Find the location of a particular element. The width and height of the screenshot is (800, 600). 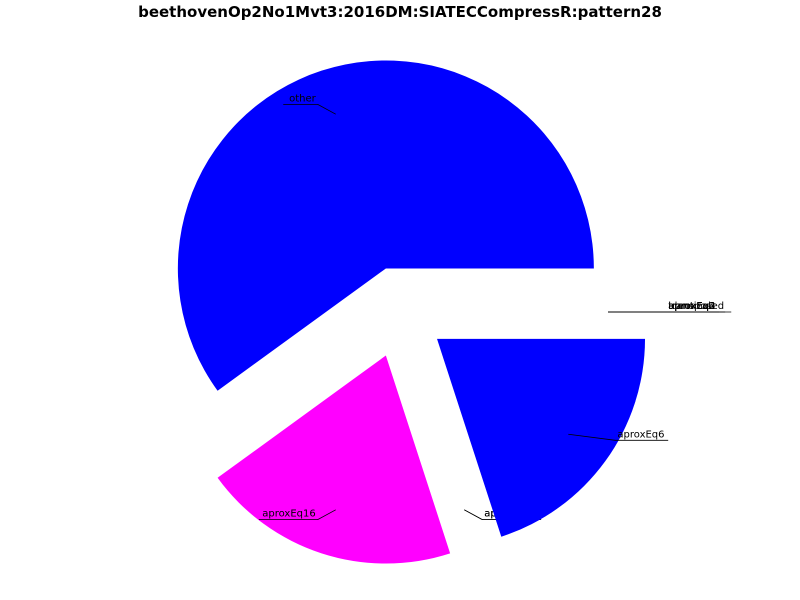

label-leader-aproxEq6 is located at coordinates (618, 437).